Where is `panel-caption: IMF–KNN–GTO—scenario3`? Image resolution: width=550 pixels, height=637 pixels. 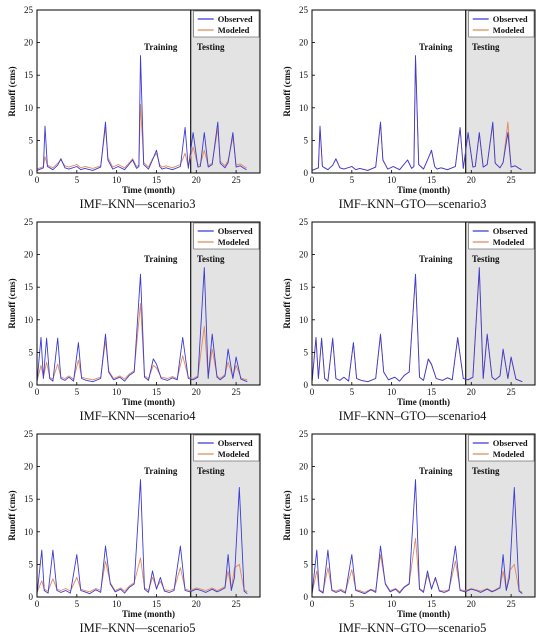 panel-caption: IMF–KNN–GTO—scenario3 is located at coordinates (412, 204).